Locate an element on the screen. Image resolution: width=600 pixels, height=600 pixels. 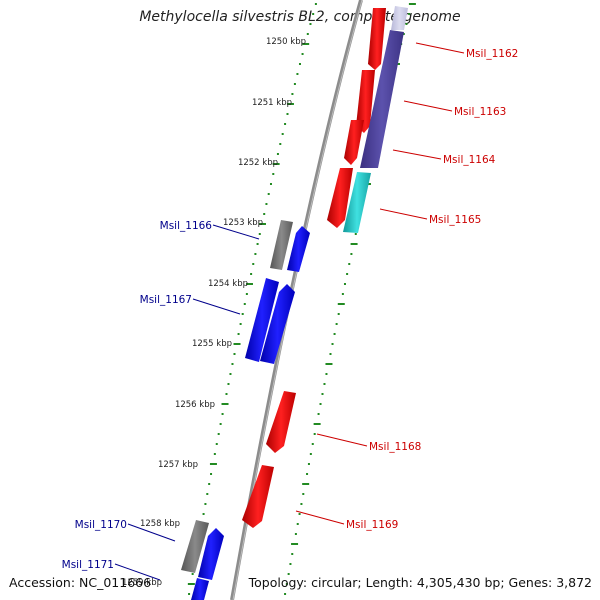
scale-label: 1252 kbp is located at coordinates (258, 163).